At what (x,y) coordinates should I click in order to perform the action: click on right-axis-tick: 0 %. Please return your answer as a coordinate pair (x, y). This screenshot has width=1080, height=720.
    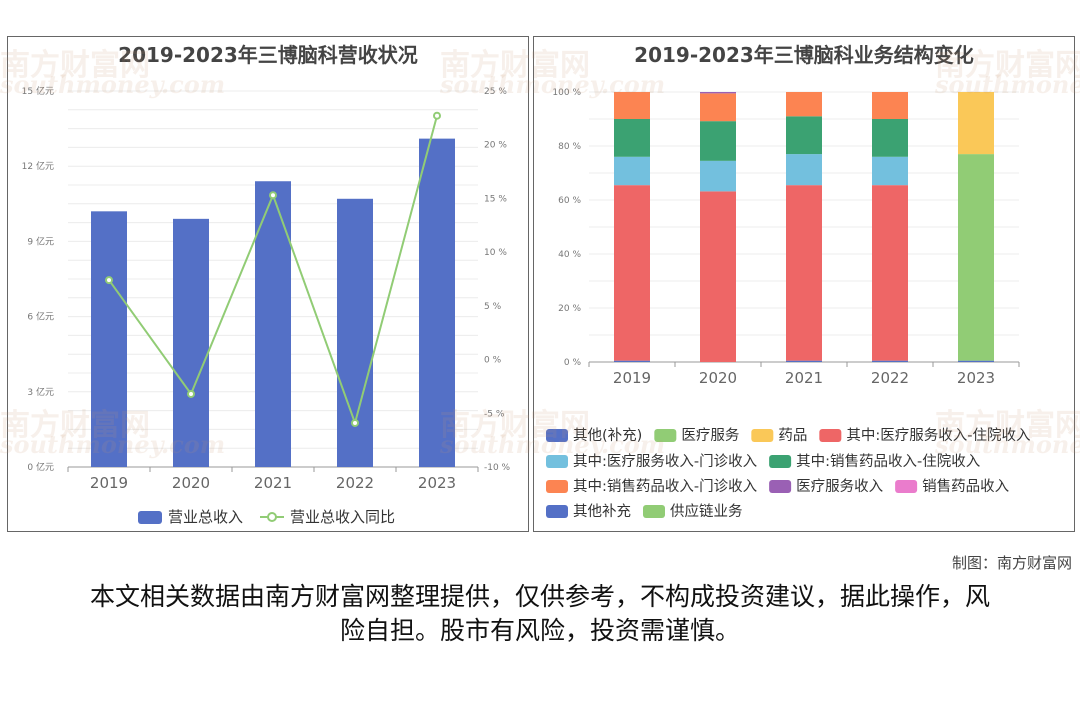
    Looking at the image, I should click on (493, 361).